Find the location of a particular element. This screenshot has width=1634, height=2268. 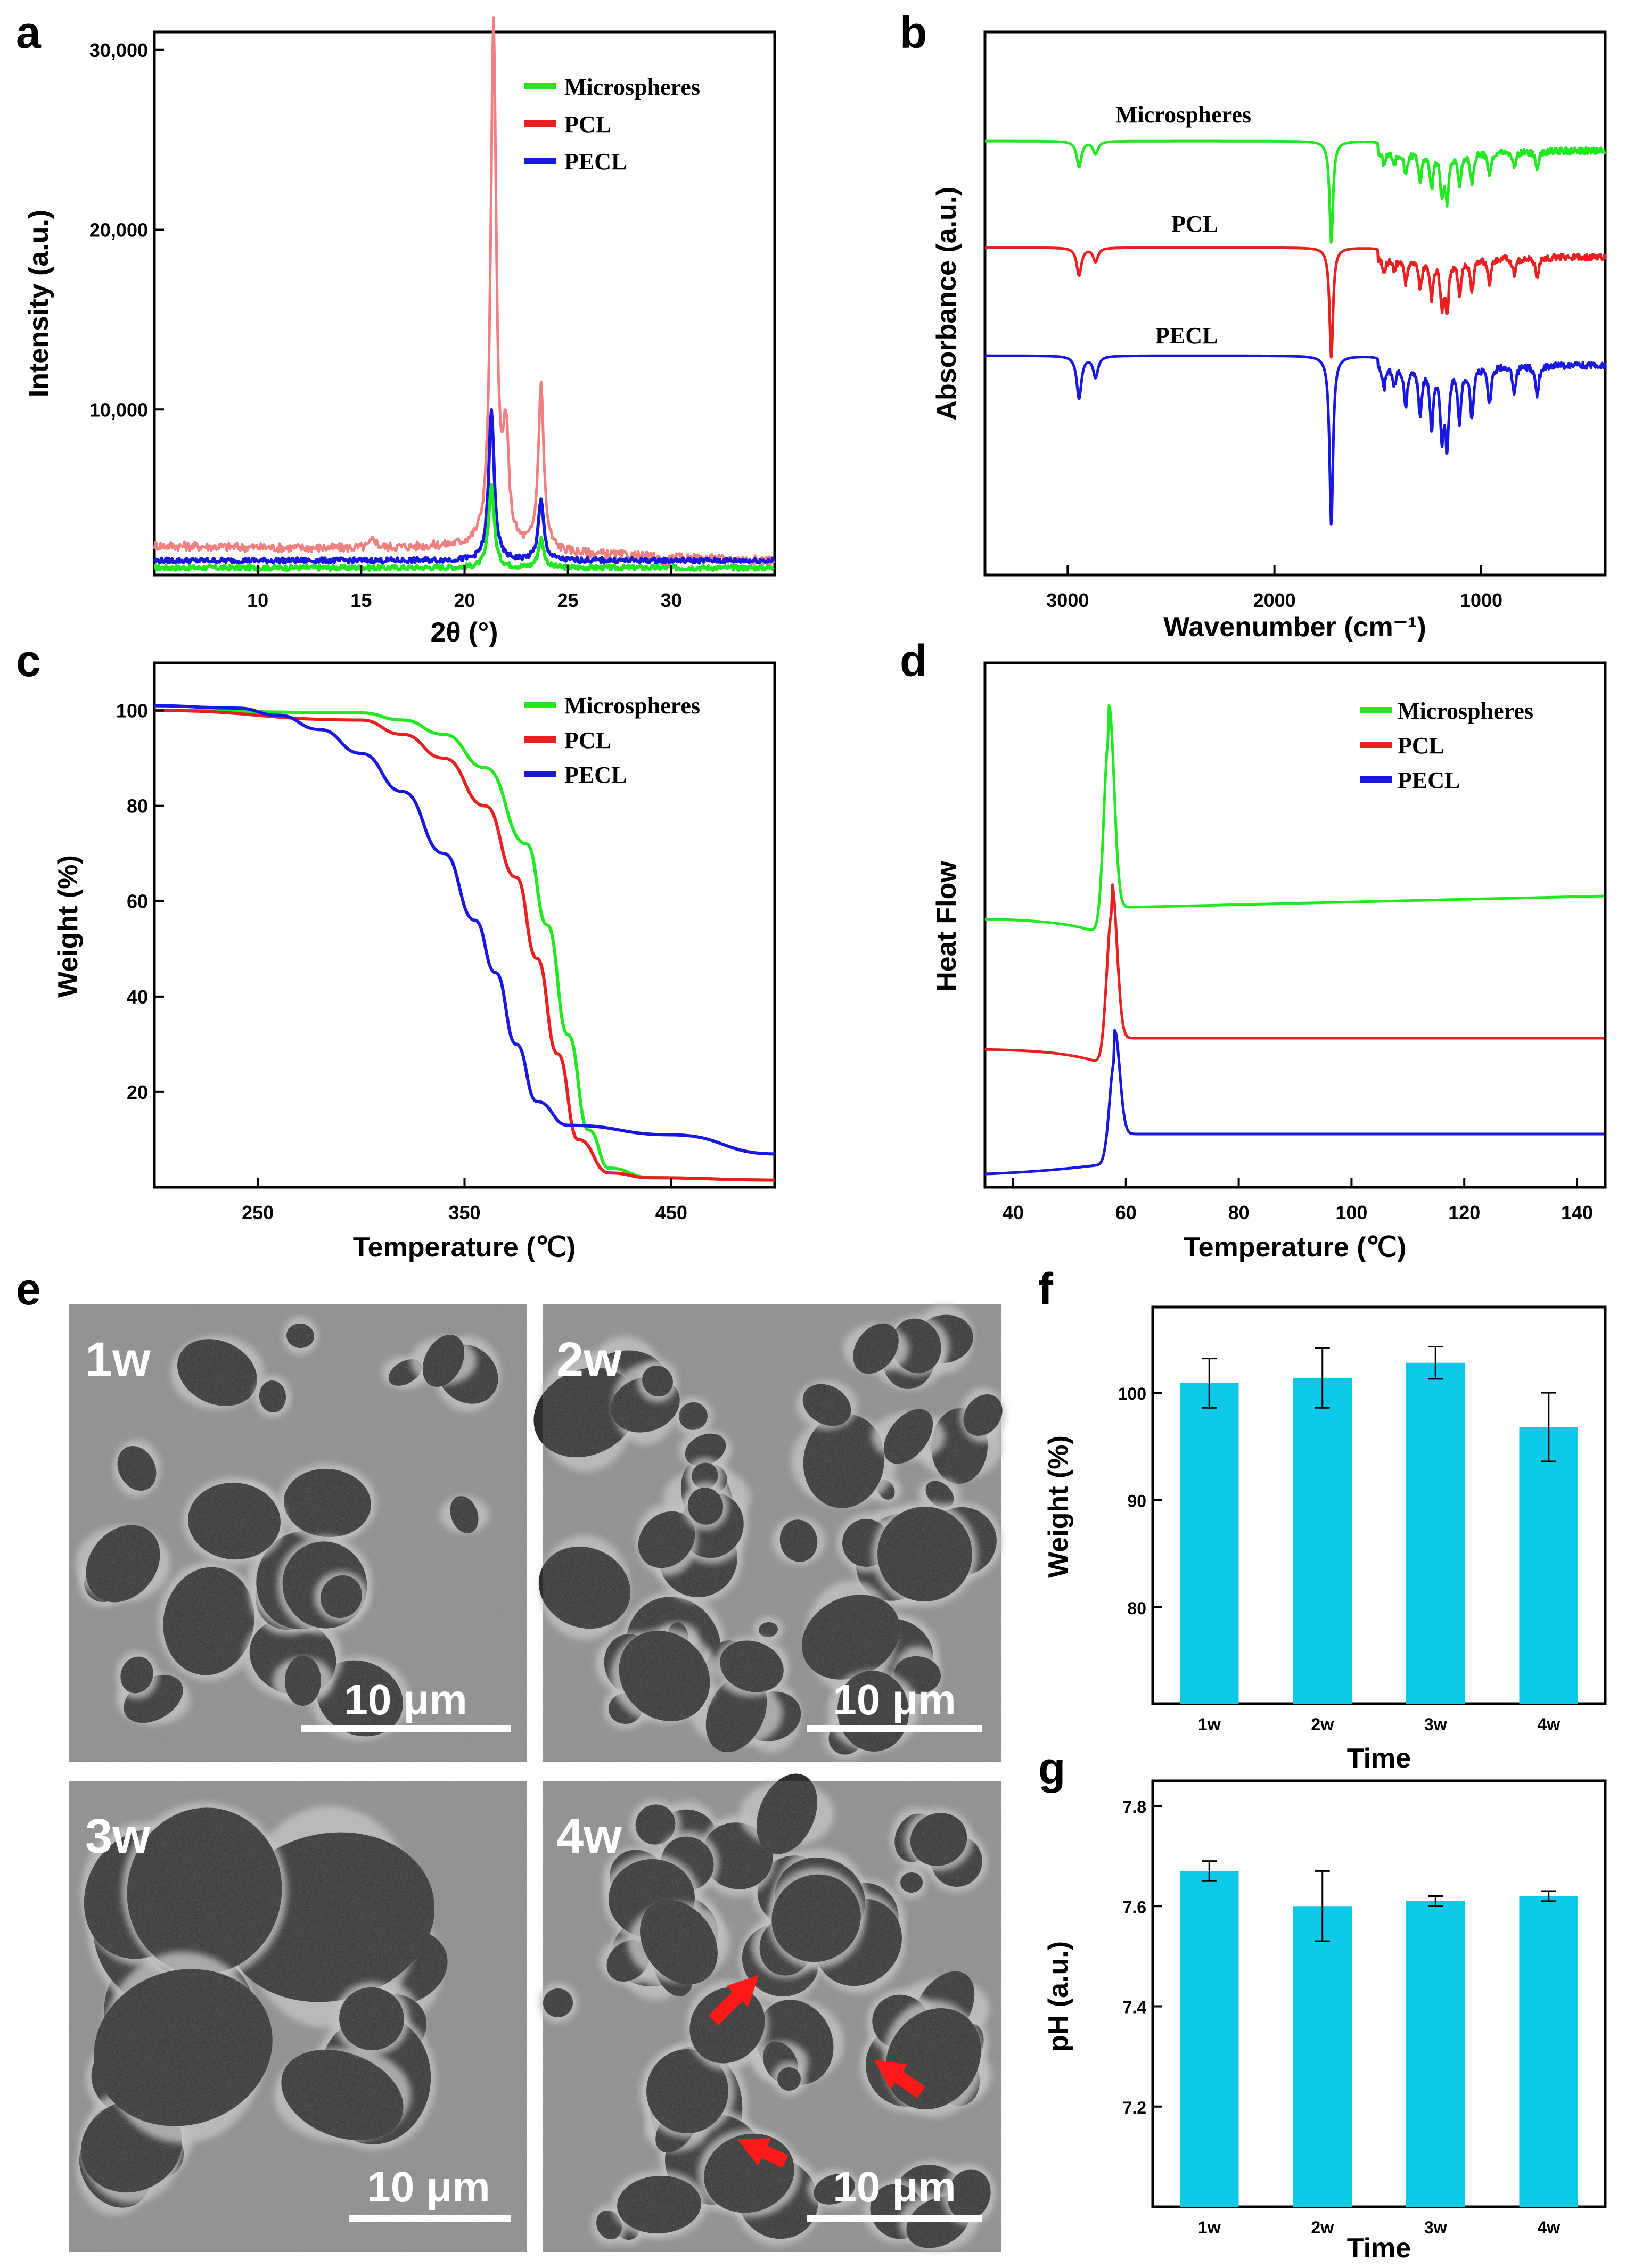

ph-plot-frame is located at coordinates (1379, 1993).